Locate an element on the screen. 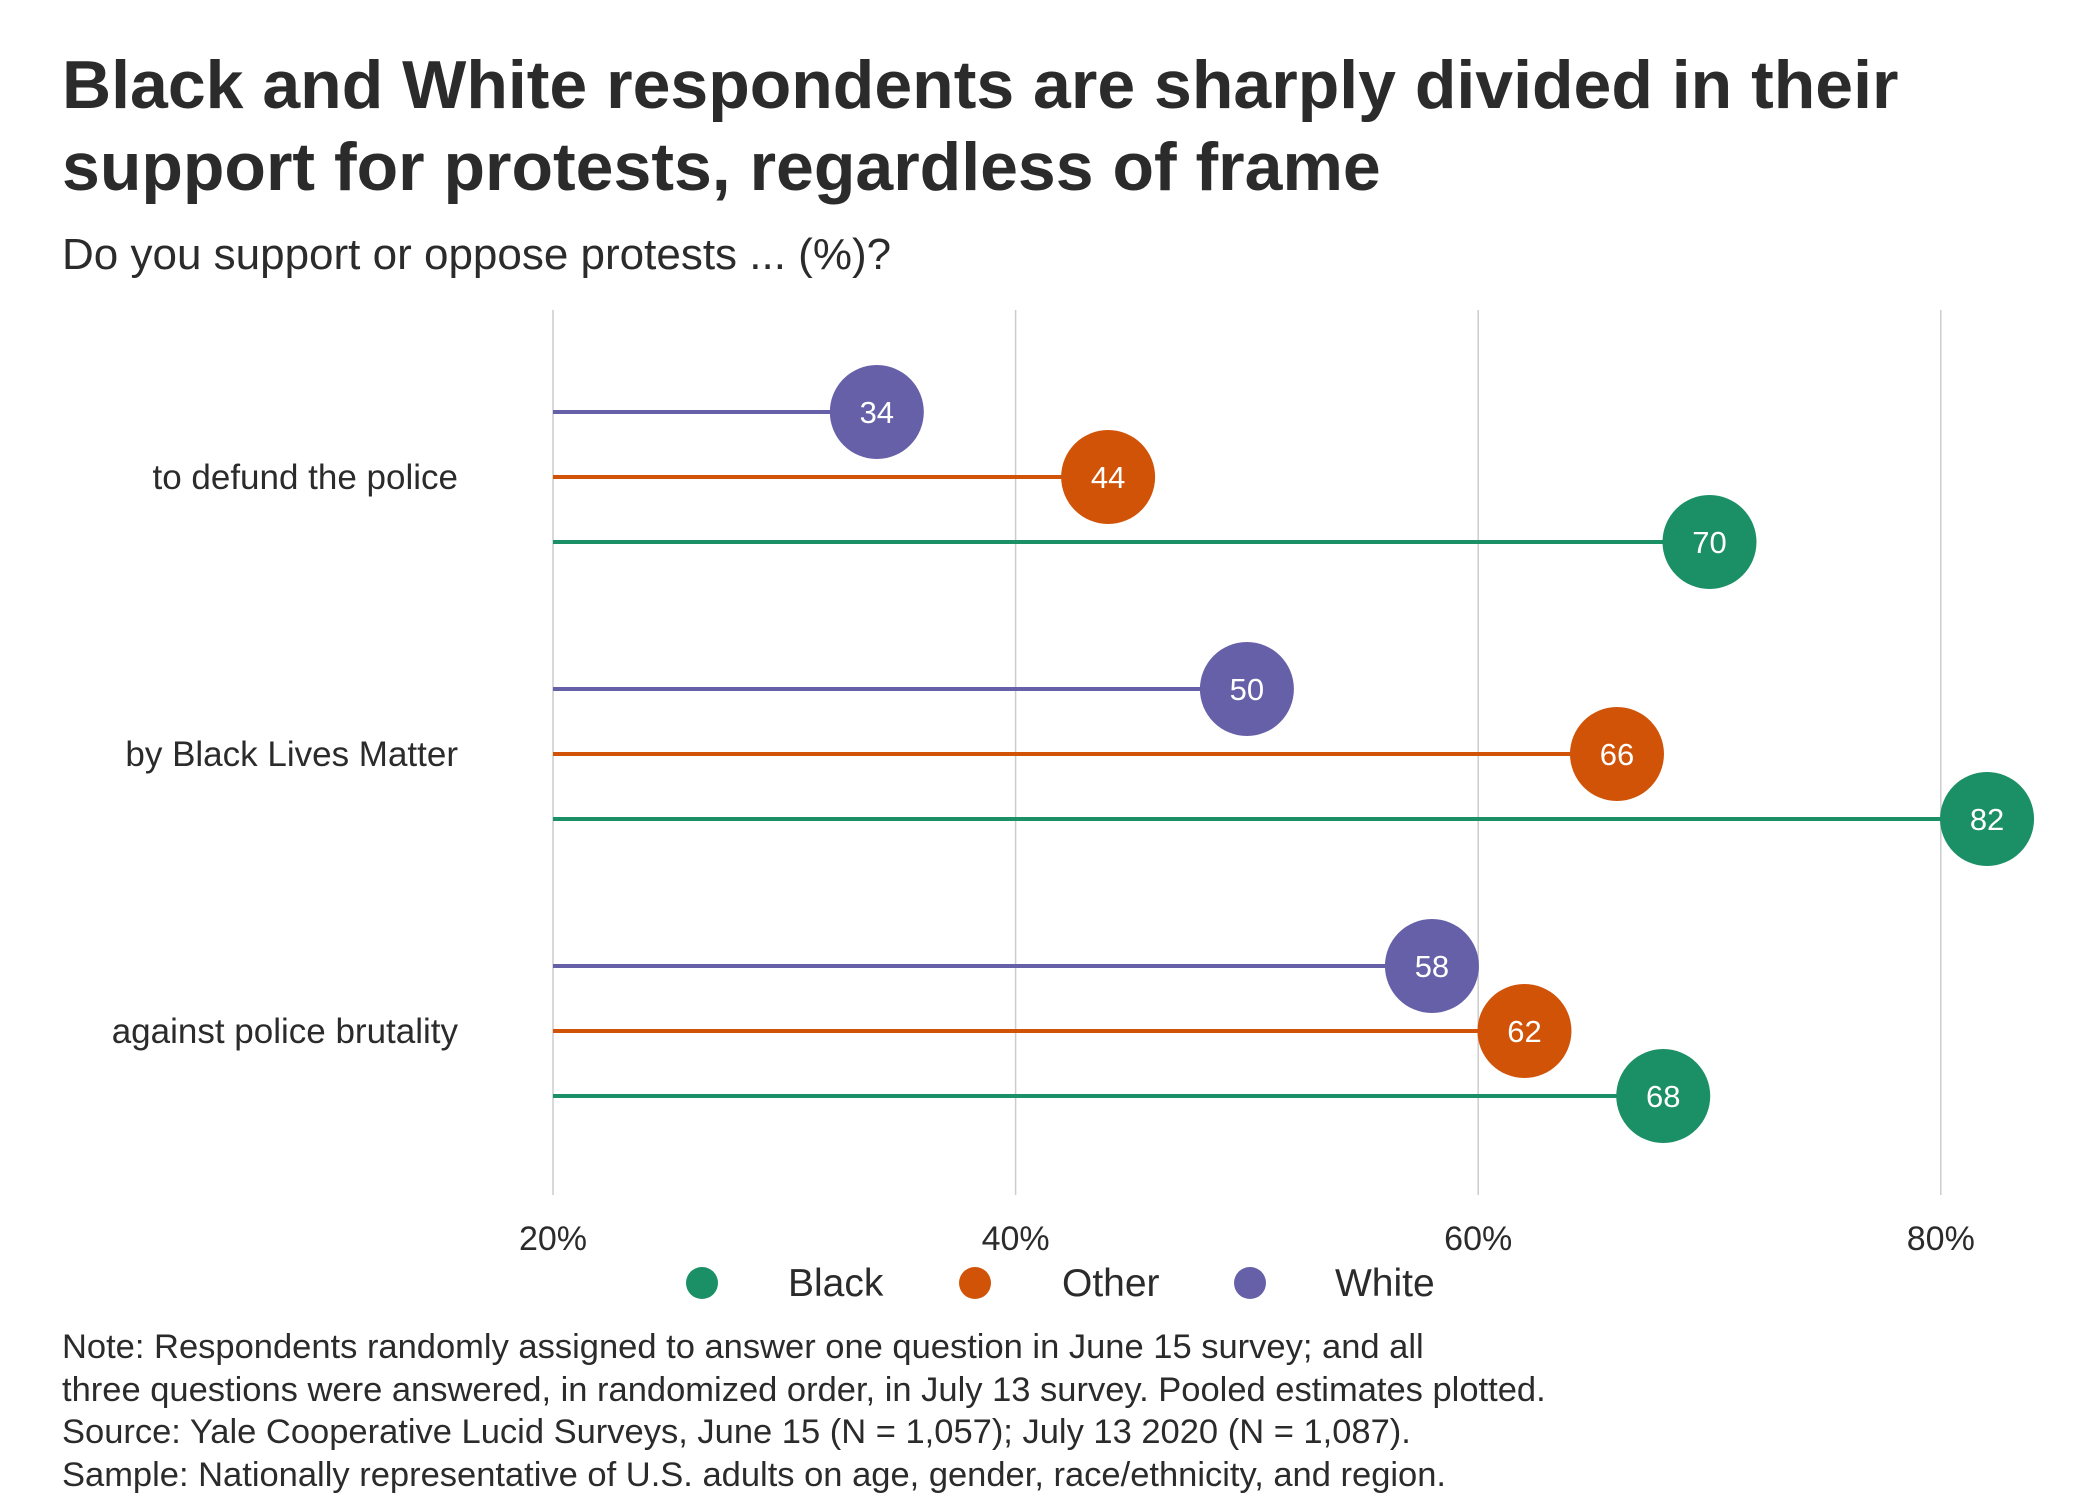 The width and height of the screenshot is (2100, 1500). other-value-label: 62 is located at coordinates (1524, 1031).